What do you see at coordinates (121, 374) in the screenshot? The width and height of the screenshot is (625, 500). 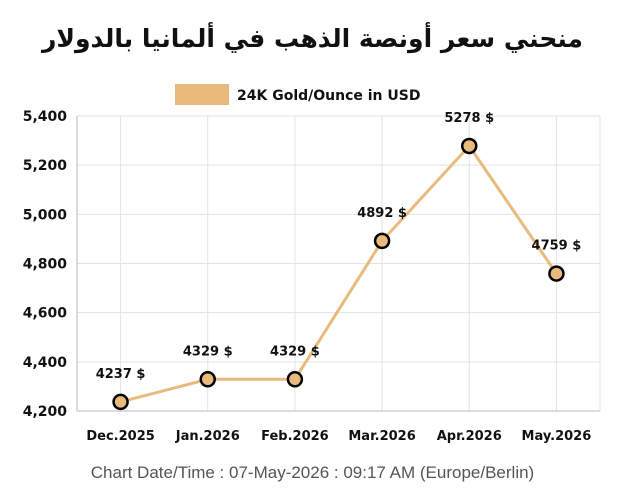 I see `data-label: 4237 $` at bounding box center [121, 374].